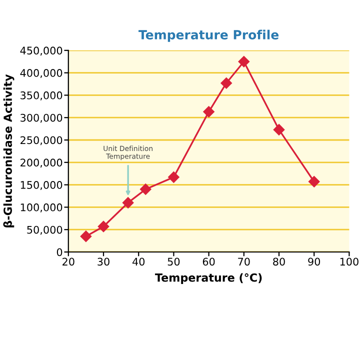 The height and width of the screenshot is (360, 360). What do you see at coordinates (41, 141) in the screenshot?
I see `y-tick-label: 250,000` at bounding box center [41, 141].